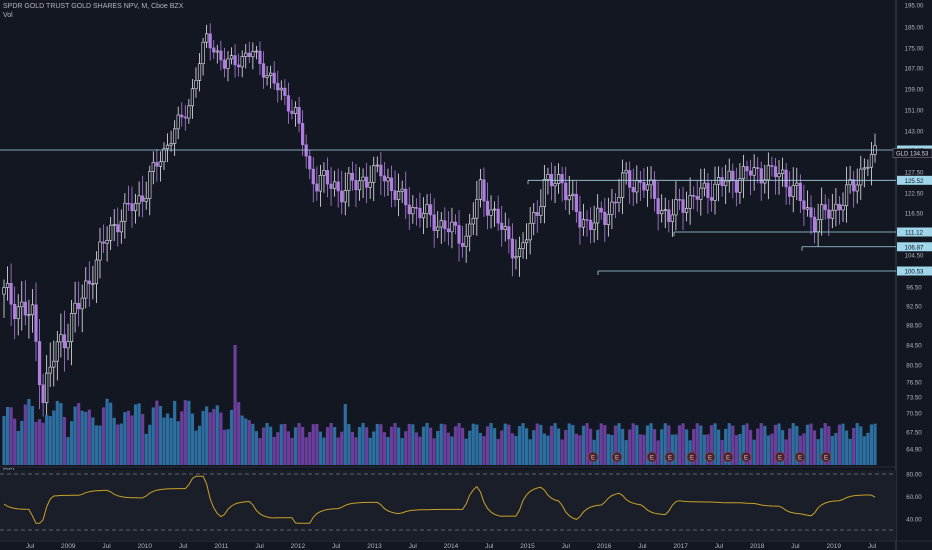 The width and height of the screenshot is (932, 550). I want to click on time-tick-label: 2019, so click(833, 546).